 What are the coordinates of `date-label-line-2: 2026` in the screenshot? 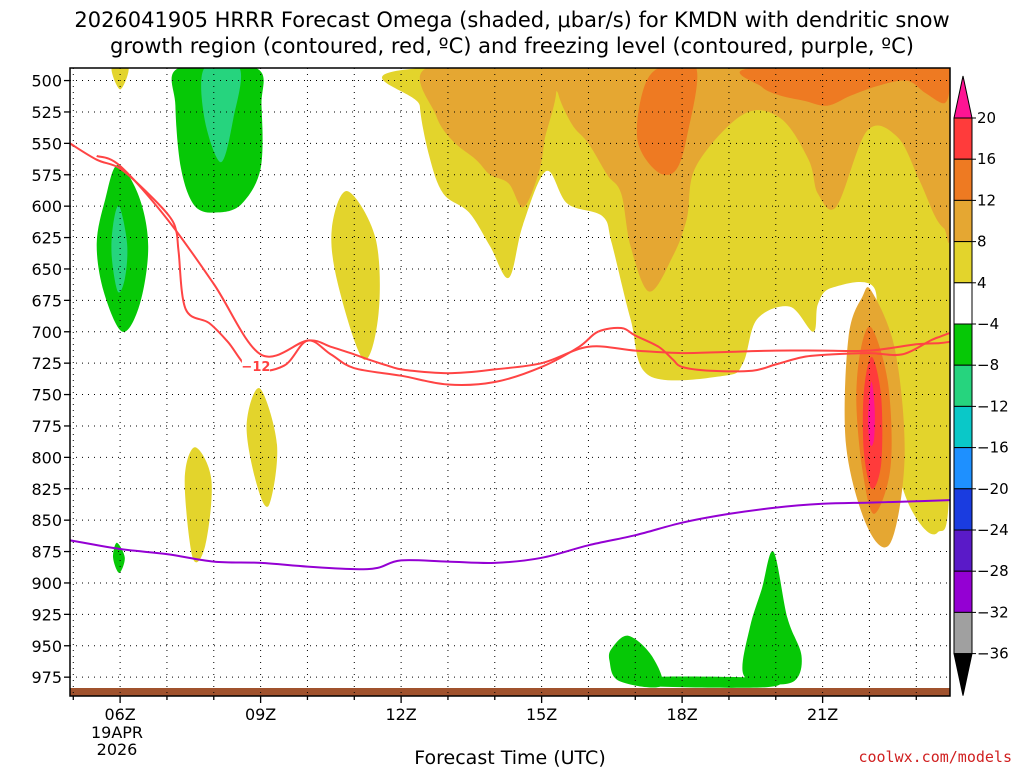 It's located at (117, 749).